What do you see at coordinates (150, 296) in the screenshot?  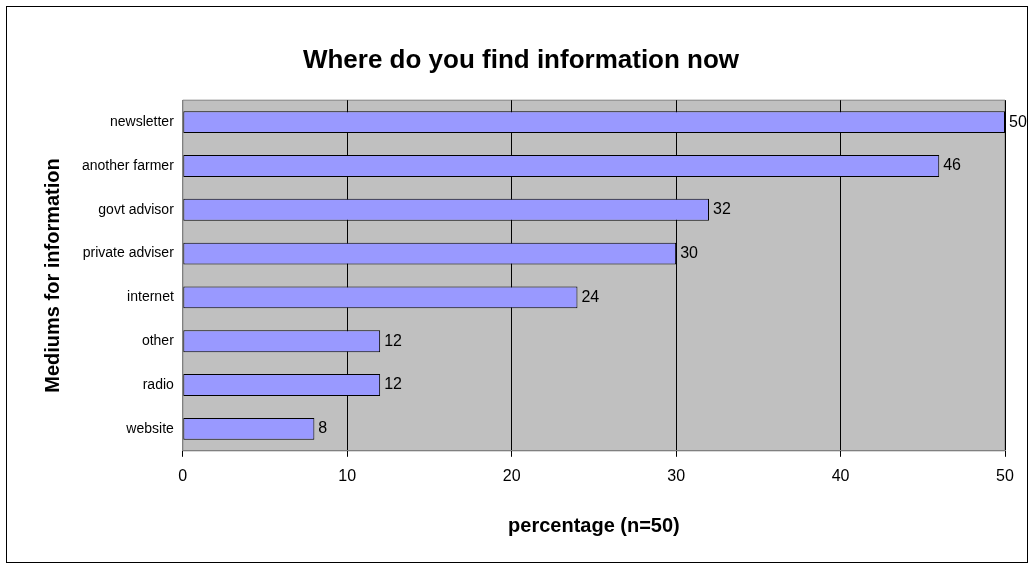 I see `y-tick-label: internet` at bounding box center [150, 296].